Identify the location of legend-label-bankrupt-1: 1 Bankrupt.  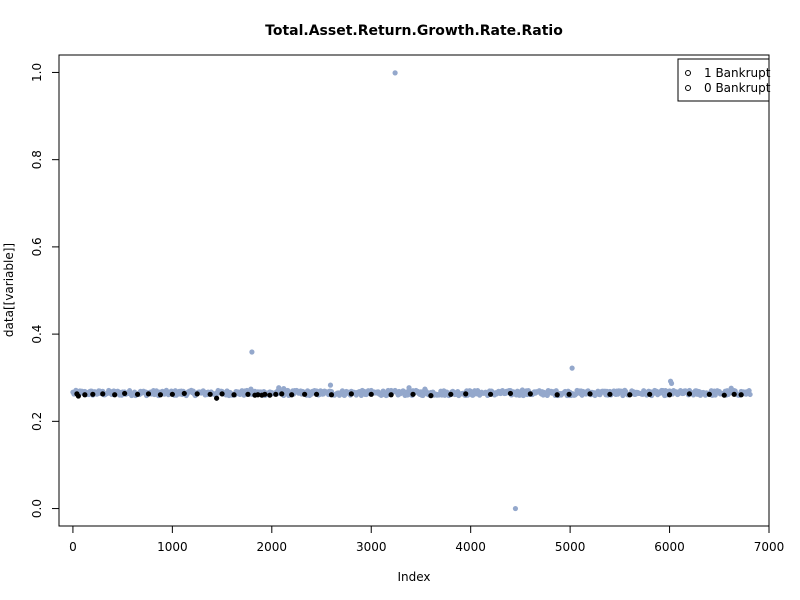
(737, 73).